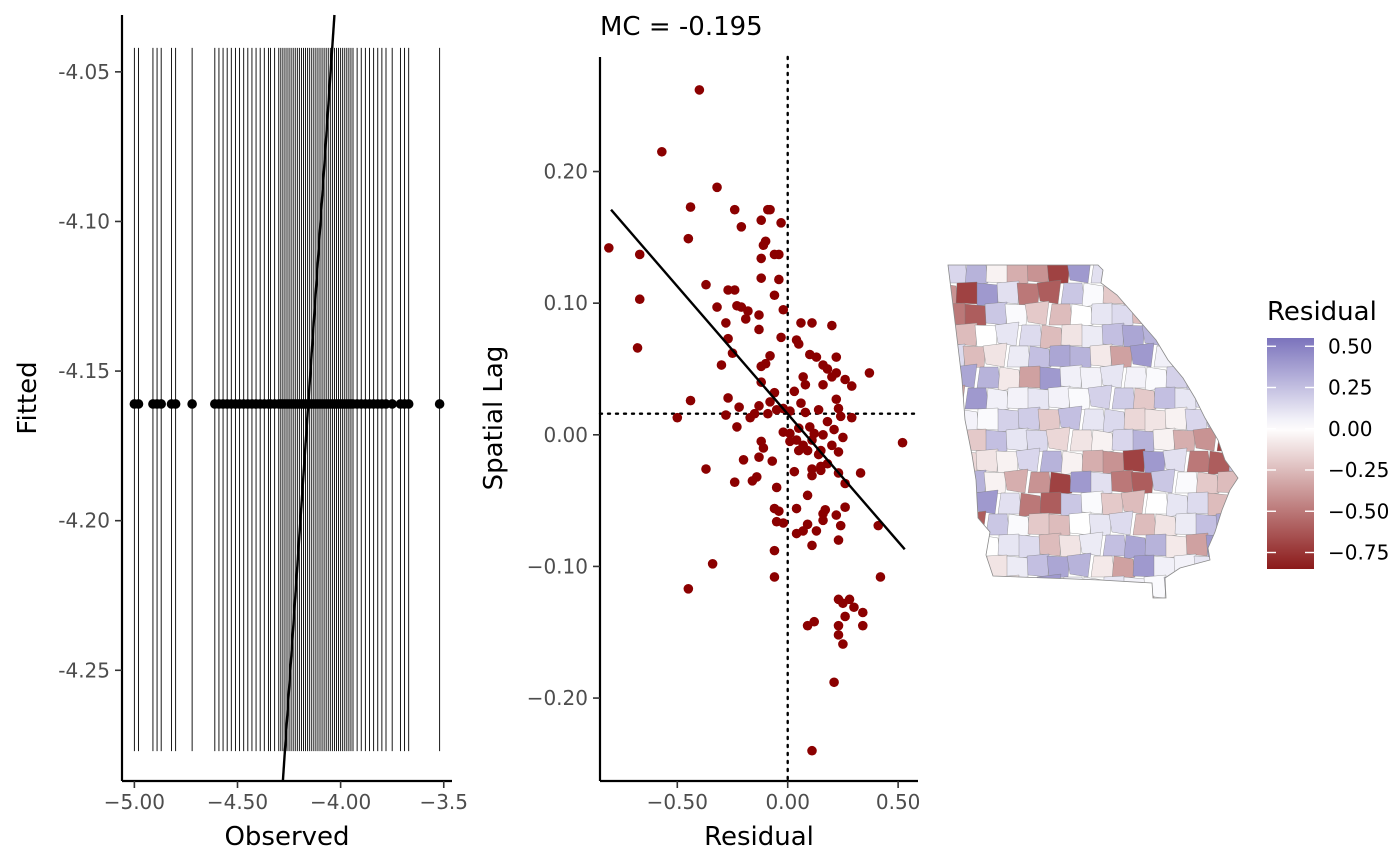  What do you see at coordinates (134, 802) in the screenshot?
I see `x-tick-label: −5.00` at bounding box center [134, 802].